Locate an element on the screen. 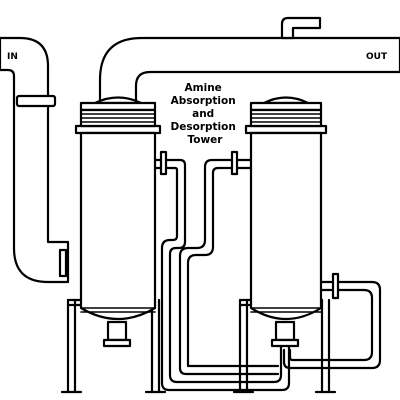 The width and height of the screenshot is (400, 400). inlet-label: IN is located at coordinates (12, 57).